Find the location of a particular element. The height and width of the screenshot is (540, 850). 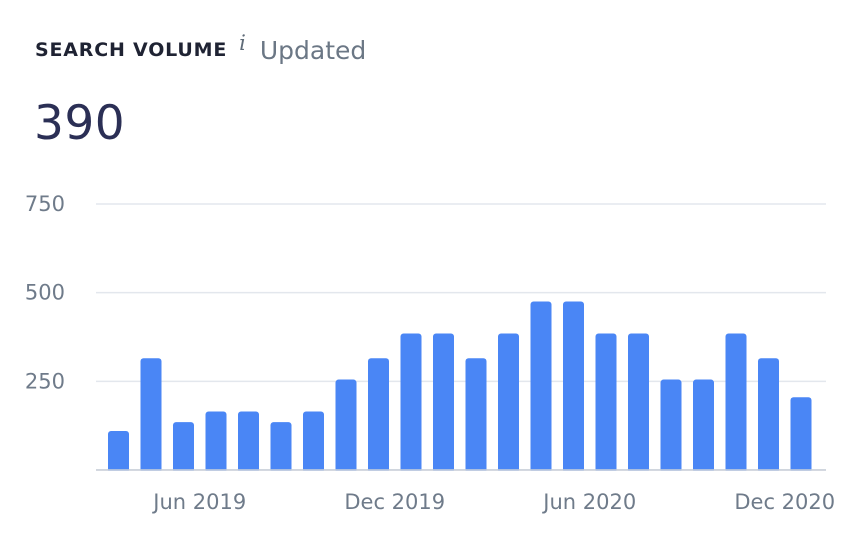

y-axis-ticks: 250 500 750 is located at coordinates (45, 292).